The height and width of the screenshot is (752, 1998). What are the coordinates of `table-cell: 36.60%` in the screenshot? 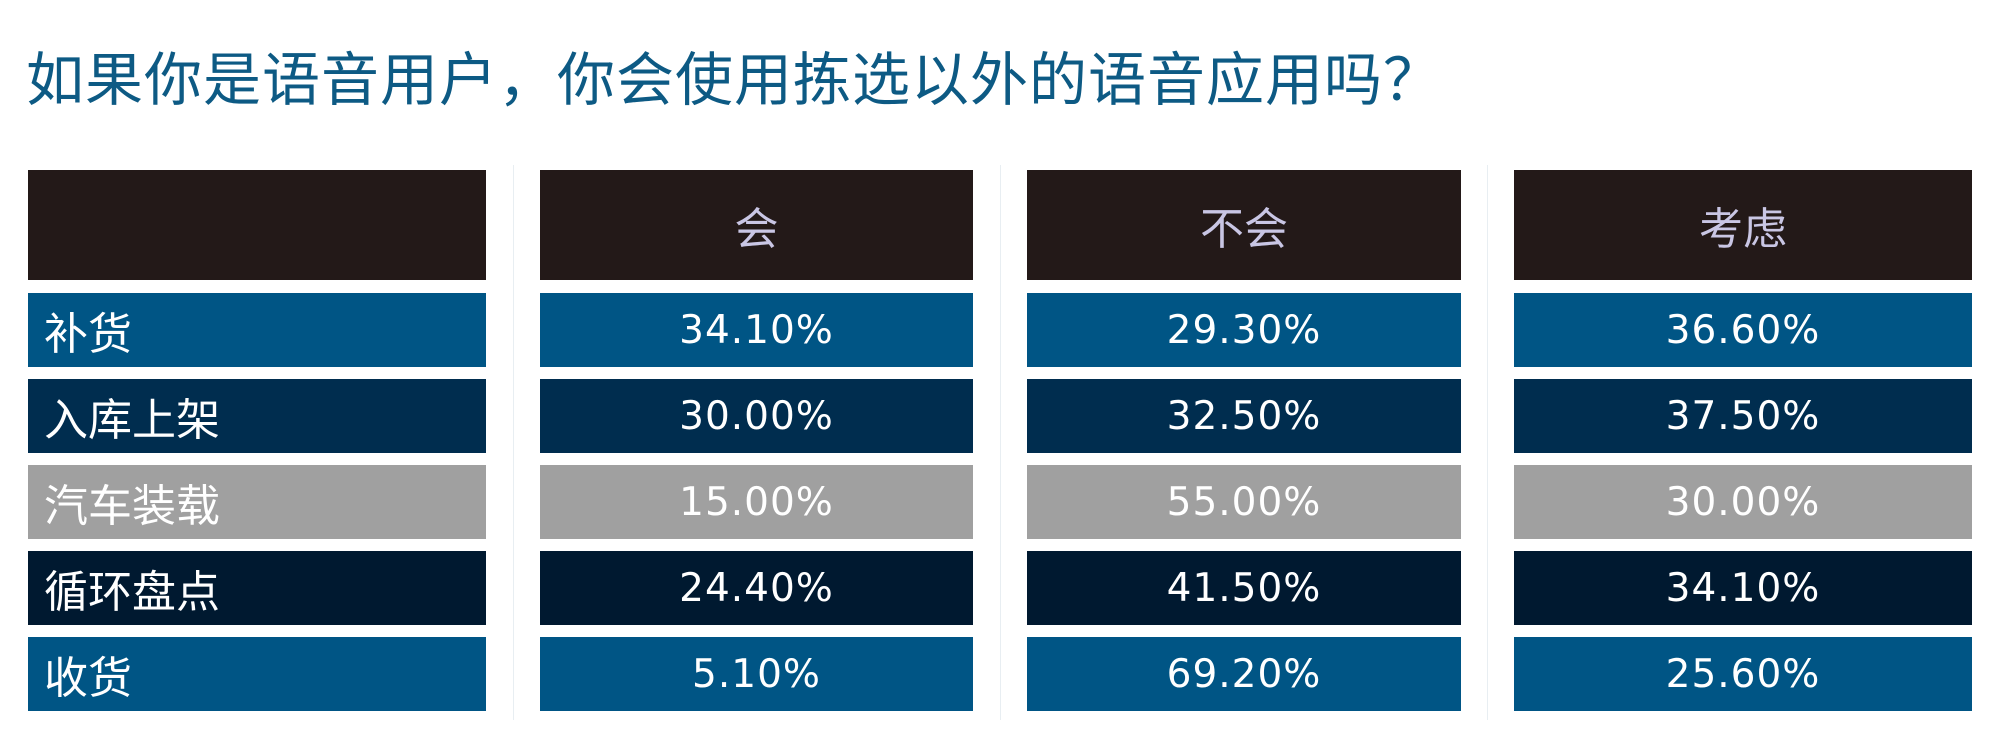 It's located at (1743, 330).